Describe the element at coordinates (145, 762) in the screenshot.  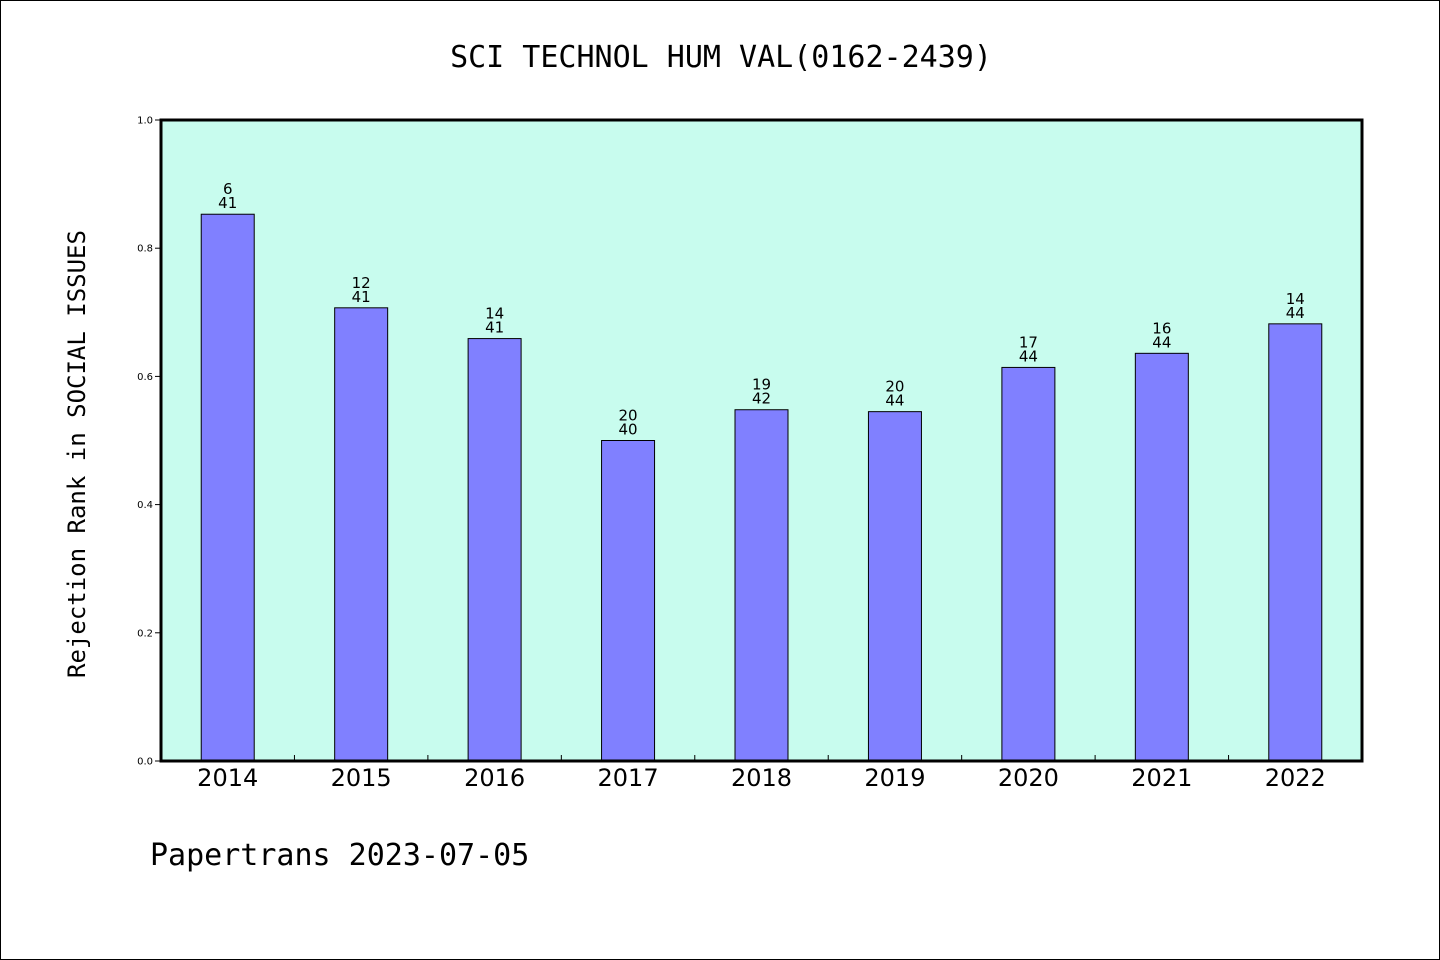
I see `y-tick-label: 0.0` at that location.